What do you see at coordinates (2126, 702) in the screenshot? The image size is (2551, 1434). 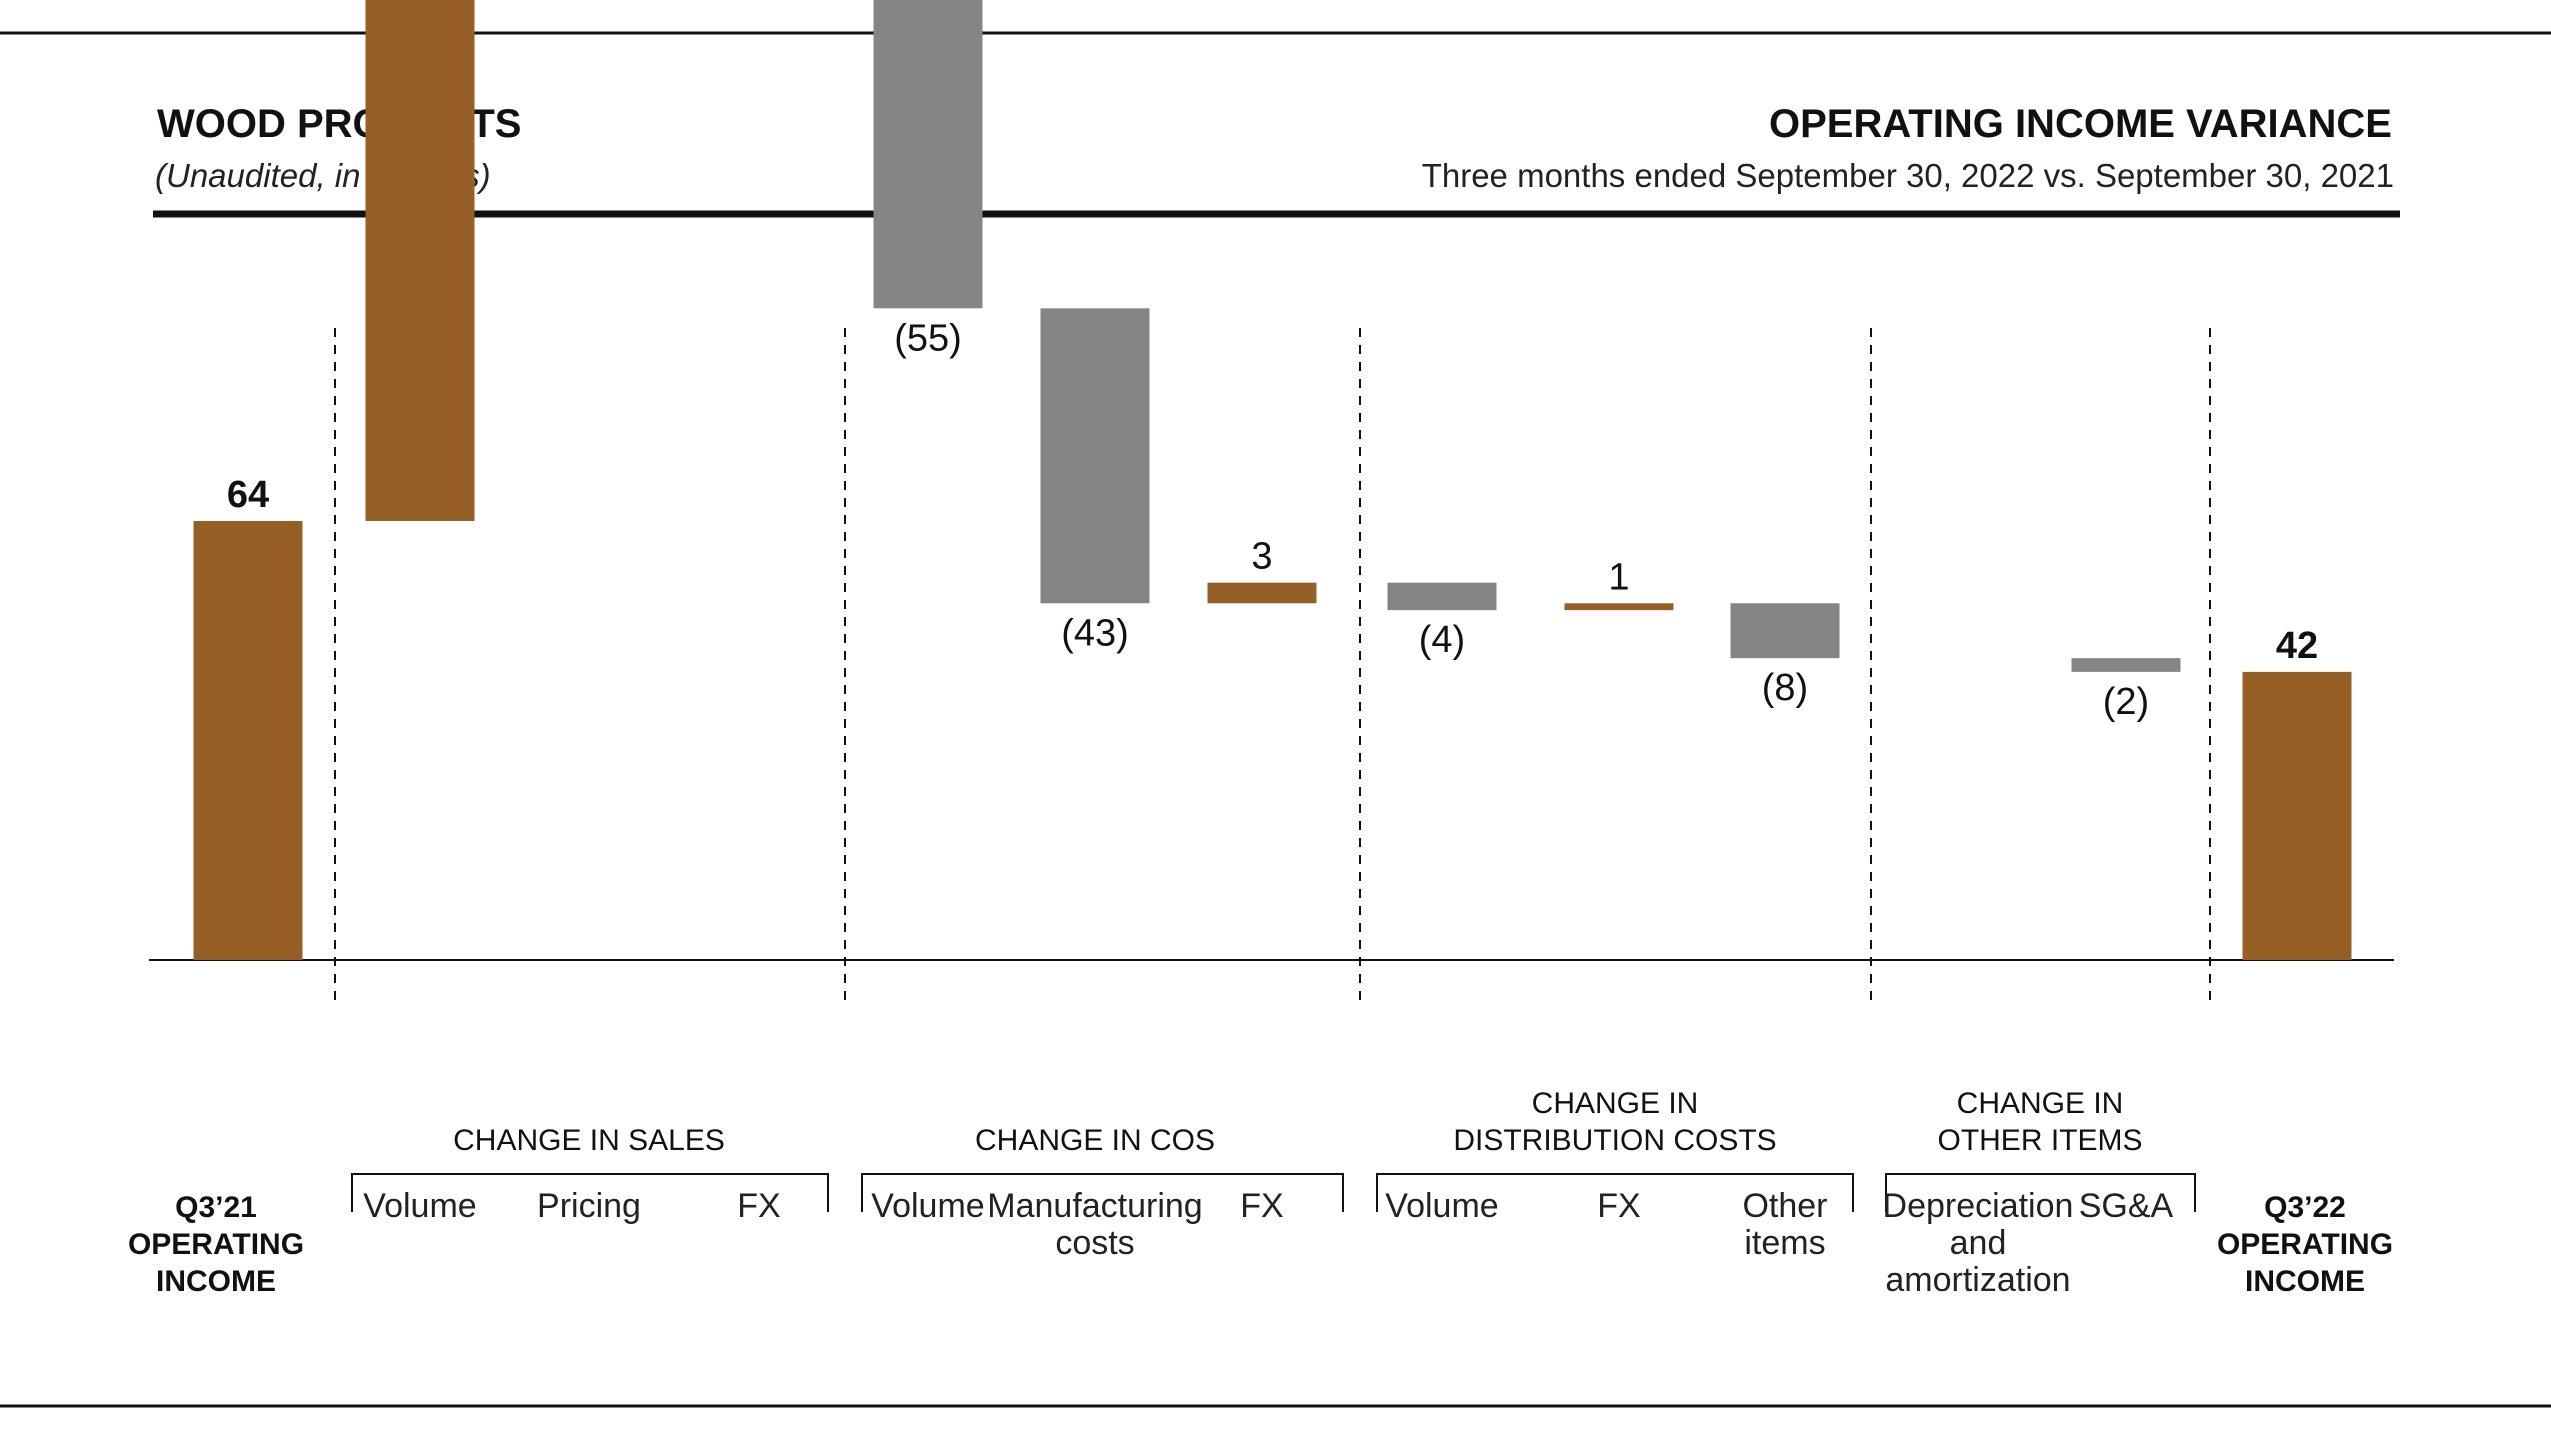 I see `value-label: (2)` at bounding box center [2126, 702].